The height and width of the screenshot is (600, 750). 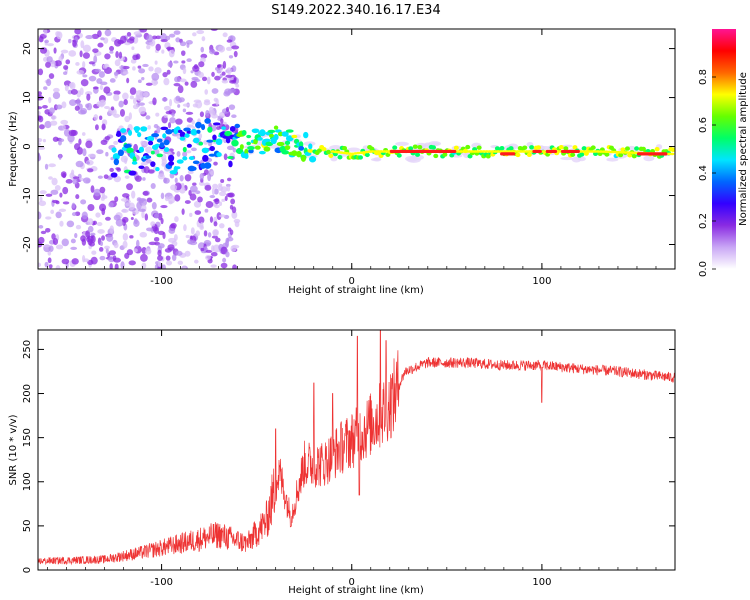 What do you see at coordinates (27, 48) in the screenshot?
I see `y-tick-label: 20` at bounding box center [27, 48].